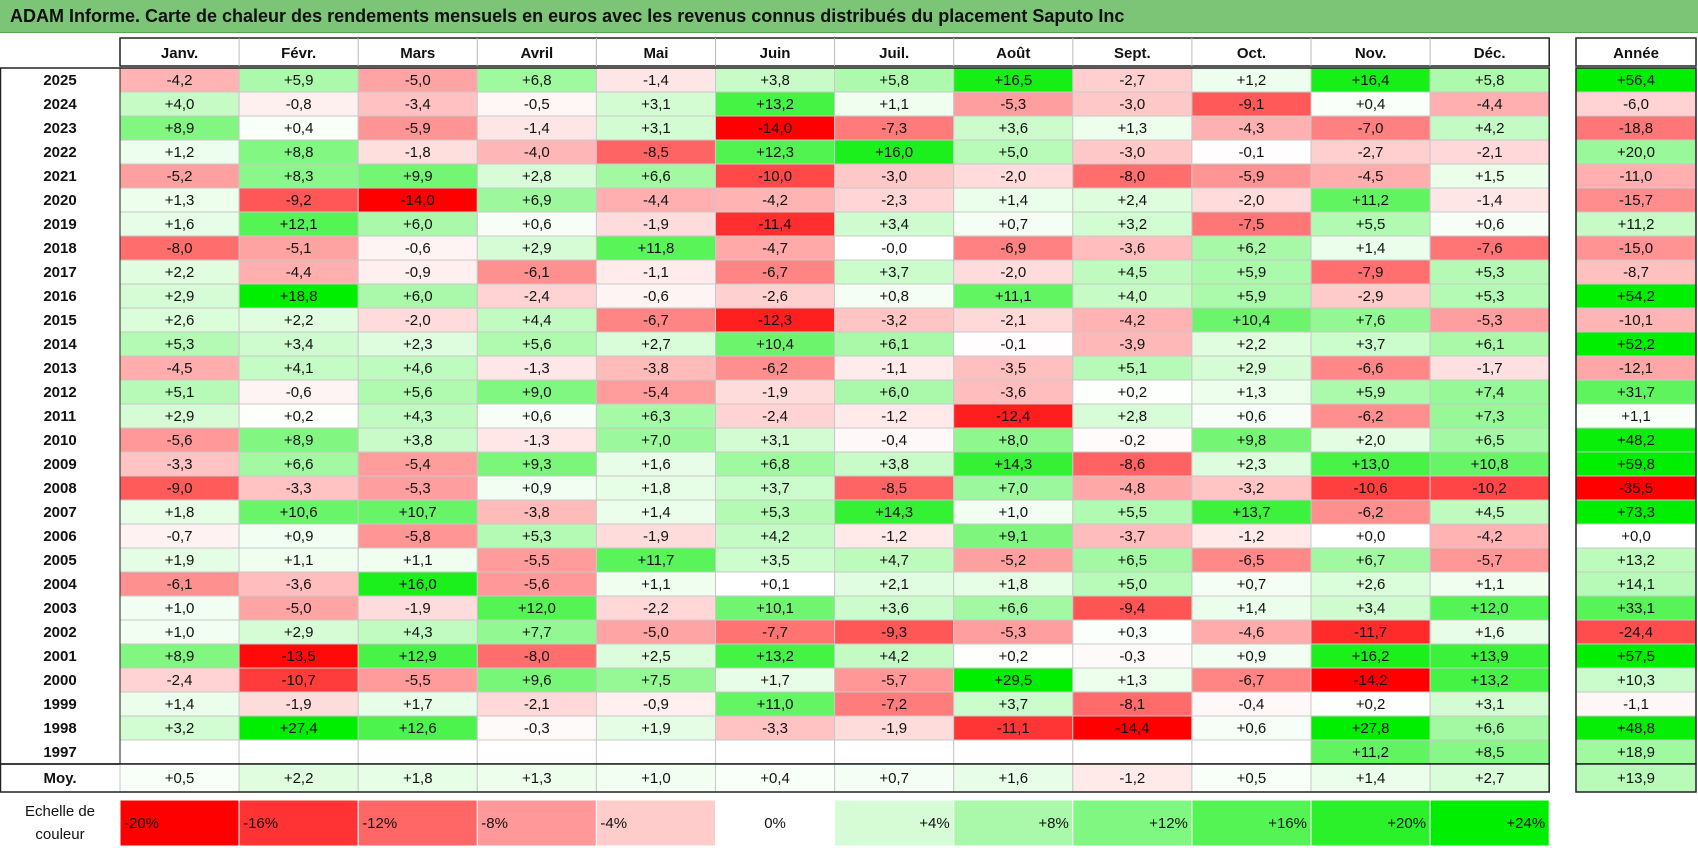 The width and height of the screenshot is (1698, 848). What do you see at coordinates (775, 464) in the screenshot?
I see `cell-value: +6,8` at bounding box center [775, 464].